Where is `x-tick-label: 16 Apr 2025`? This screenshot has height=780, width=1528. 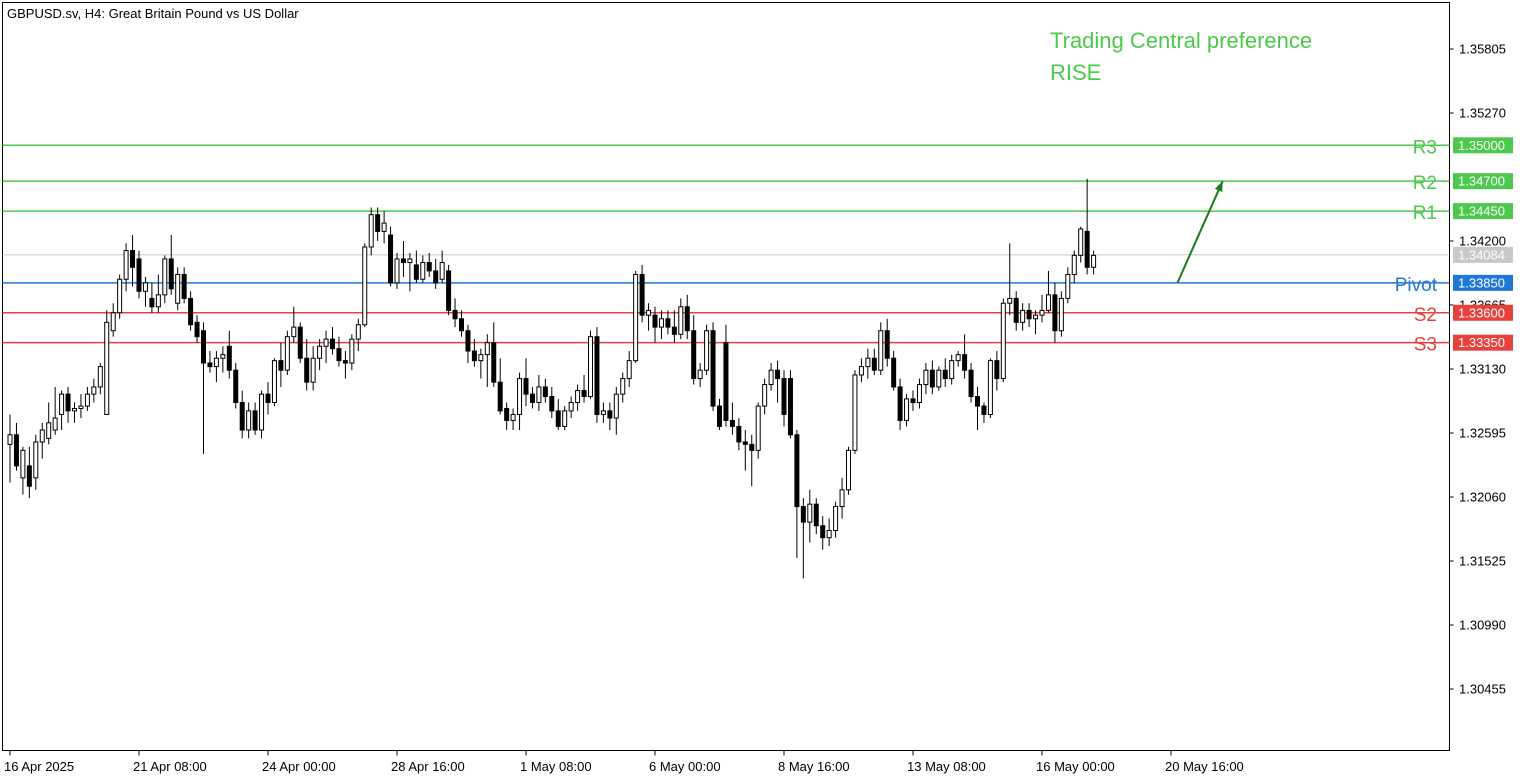
x-tick-label: 16 Apr 2025 is located at coordinates (39, 766).